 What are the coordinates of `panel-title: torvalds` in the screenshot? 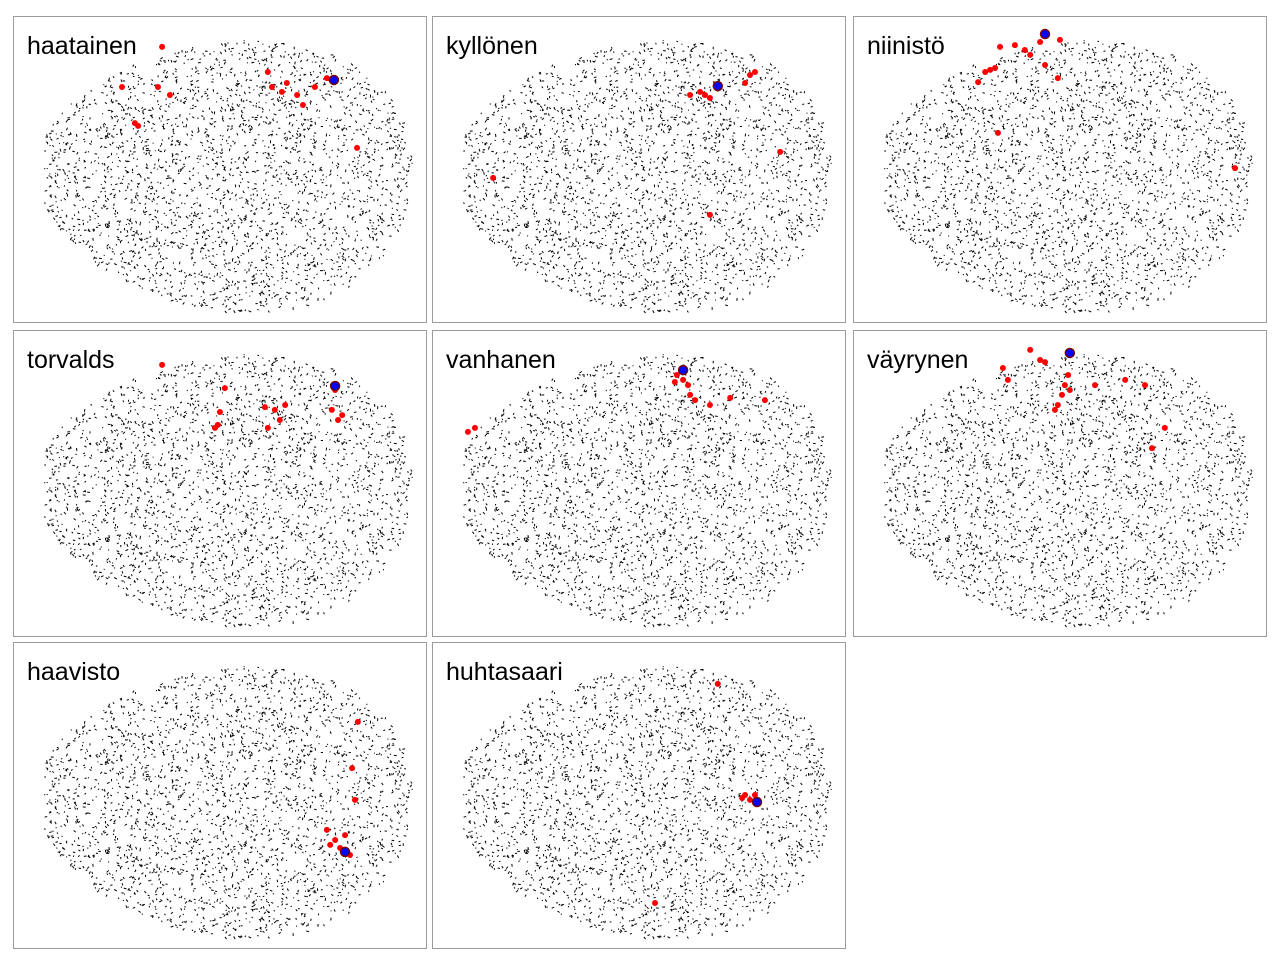 It's located at (71, 360).